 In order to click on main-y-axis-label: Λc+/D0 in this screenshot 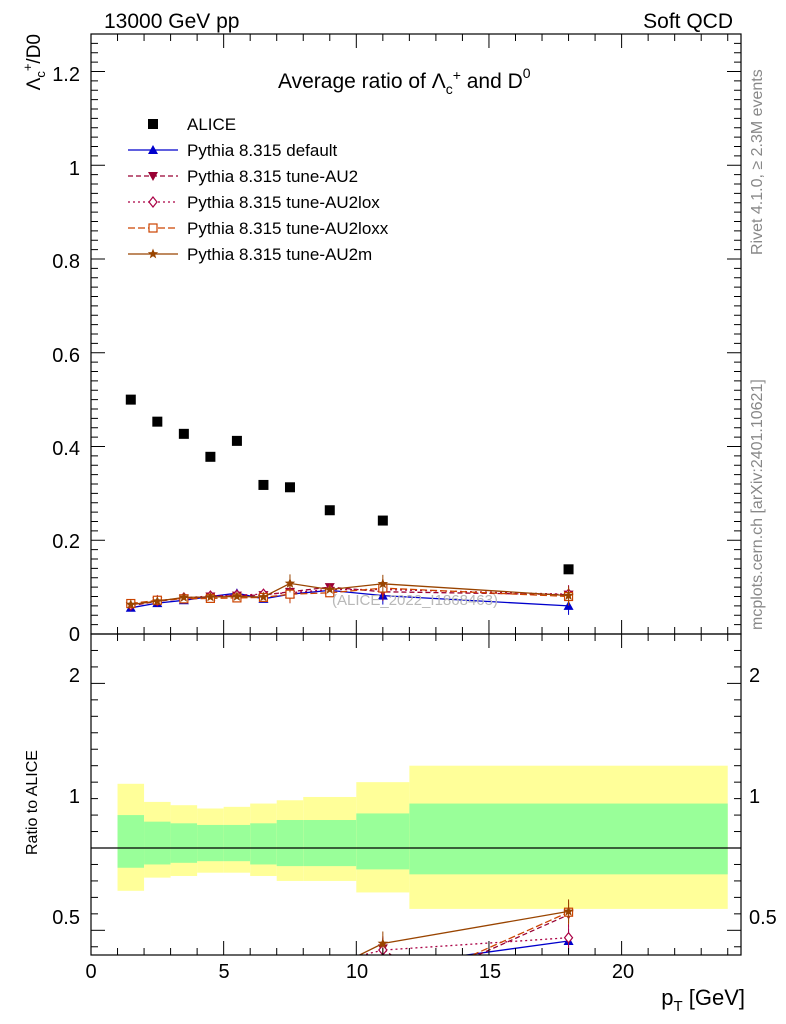, I will do `click(34, 62)`.